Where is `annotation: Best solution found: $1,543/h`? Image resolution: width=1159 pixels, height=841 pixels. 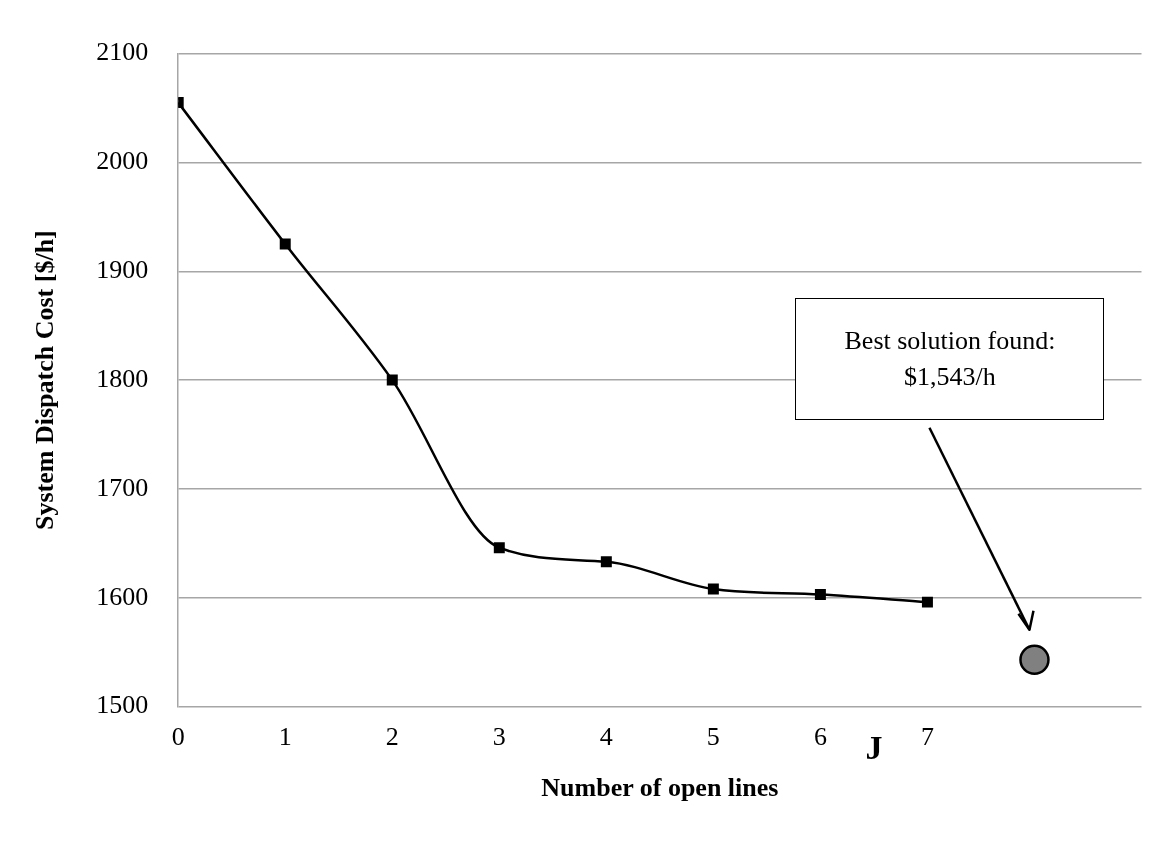
annotation: Best solution found: $1,543/h is located at coordinates (950, 358).